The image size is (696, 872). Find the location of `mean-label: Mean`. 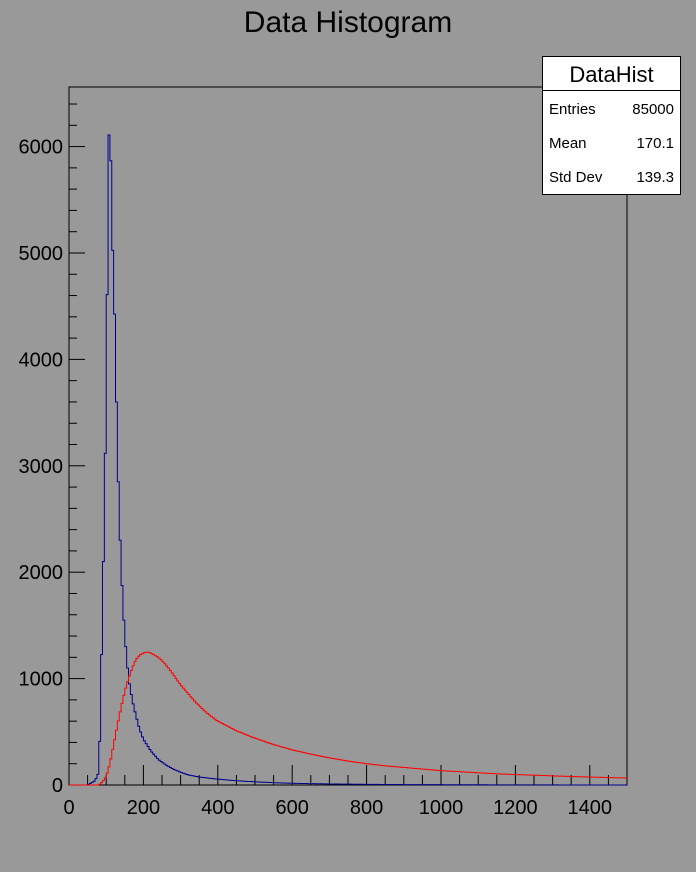

mean-label: Mean is located at coordinates (568, 143).